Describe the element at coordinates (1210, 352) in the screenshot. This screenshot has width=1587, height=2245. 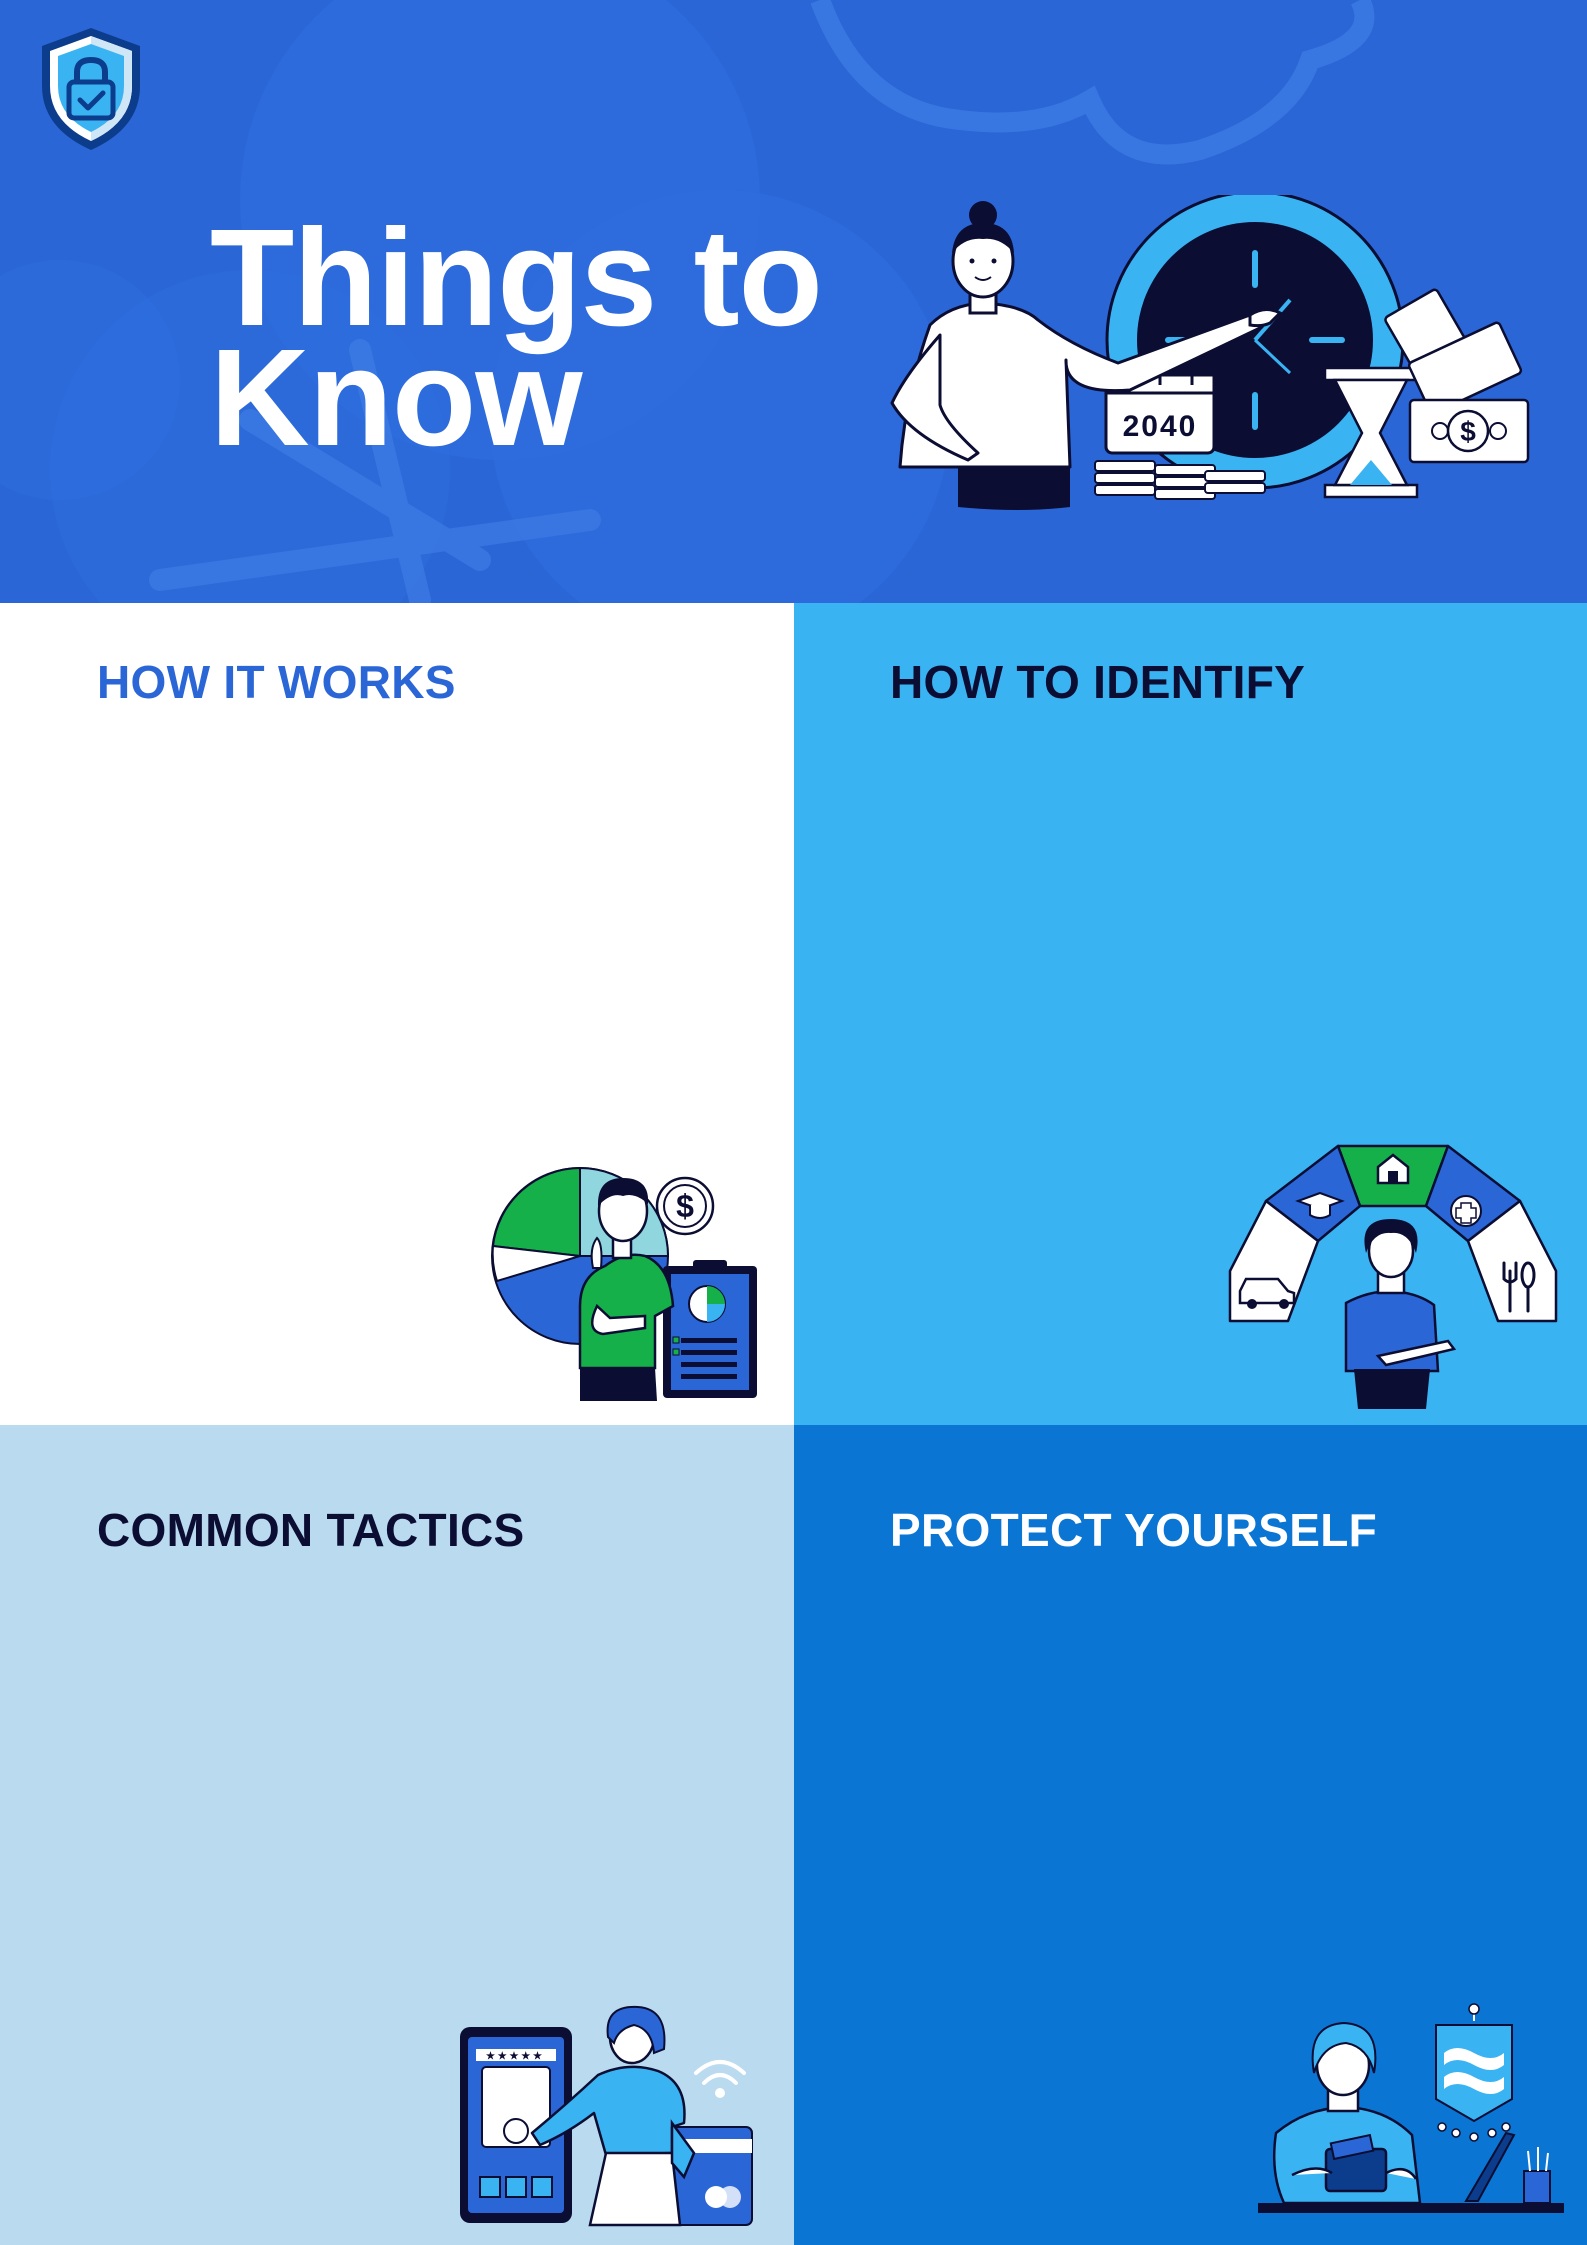
I see `hero-illustration: 2040 $` at that location.